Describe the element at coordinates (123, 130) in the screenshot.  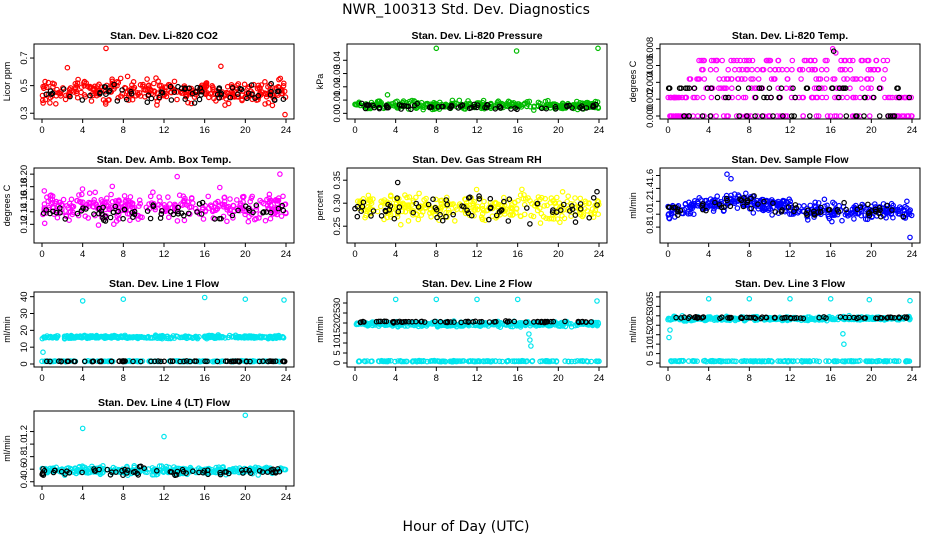
I see `panel-1-xtick-label: 8` at that location.